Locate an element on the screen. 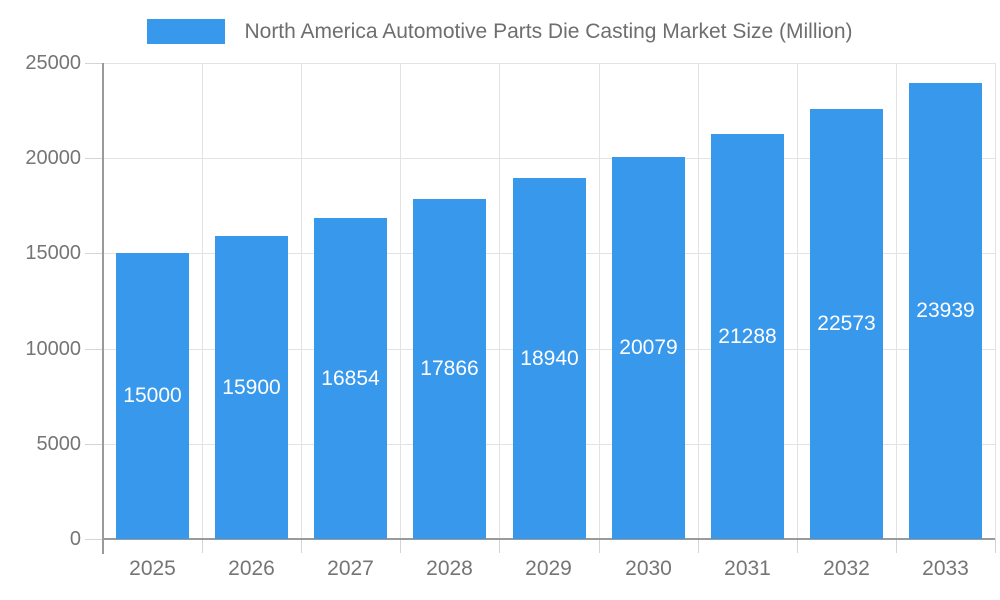  bar: 18940 is located at coordinates (549, 358).